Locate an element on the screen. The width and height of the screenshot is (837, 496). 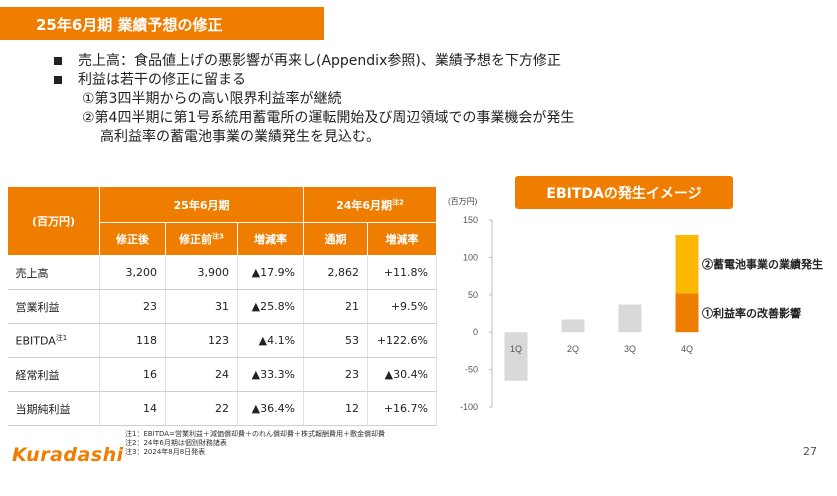
bullet-item: 売上高：食品値上げの悪影響が再来し(Appendix参照)、業績予想を下方修正 is located at coordinates (313, 61).